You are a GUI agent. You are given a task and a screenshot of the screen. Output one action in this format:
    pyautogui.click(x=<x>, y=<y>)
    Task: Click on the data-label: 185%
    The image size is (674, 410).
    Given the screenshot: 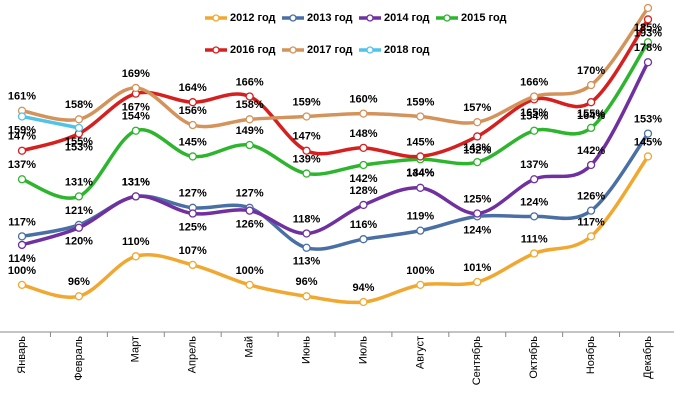 What is the action you would take?
    pyautogui.click(x=648, y=28)
    